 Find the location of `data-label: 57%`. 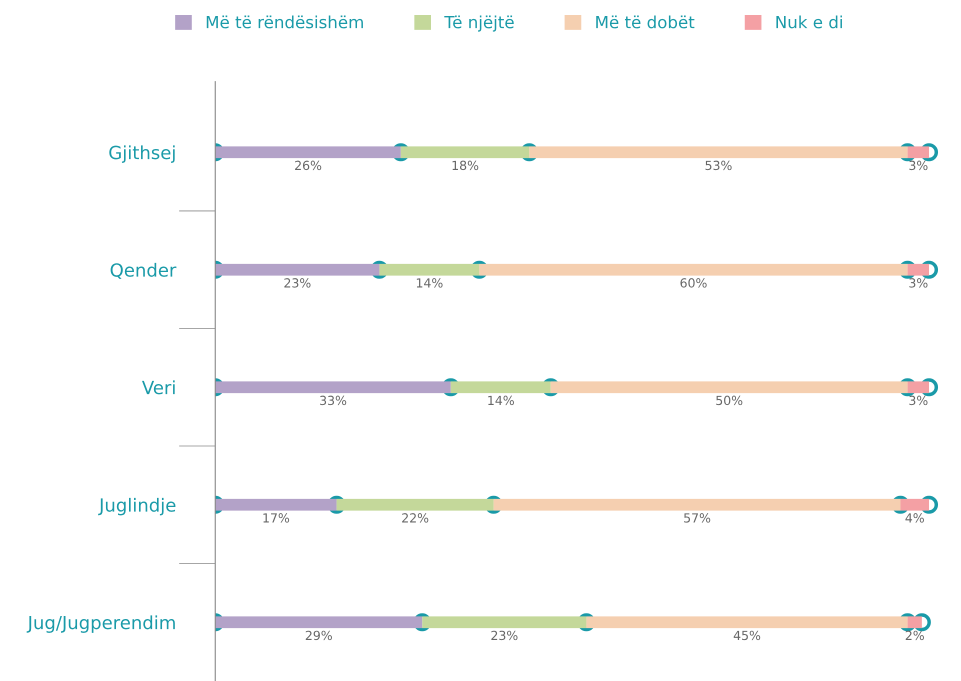

data-label: 57% is located at coordinates (697, 518).